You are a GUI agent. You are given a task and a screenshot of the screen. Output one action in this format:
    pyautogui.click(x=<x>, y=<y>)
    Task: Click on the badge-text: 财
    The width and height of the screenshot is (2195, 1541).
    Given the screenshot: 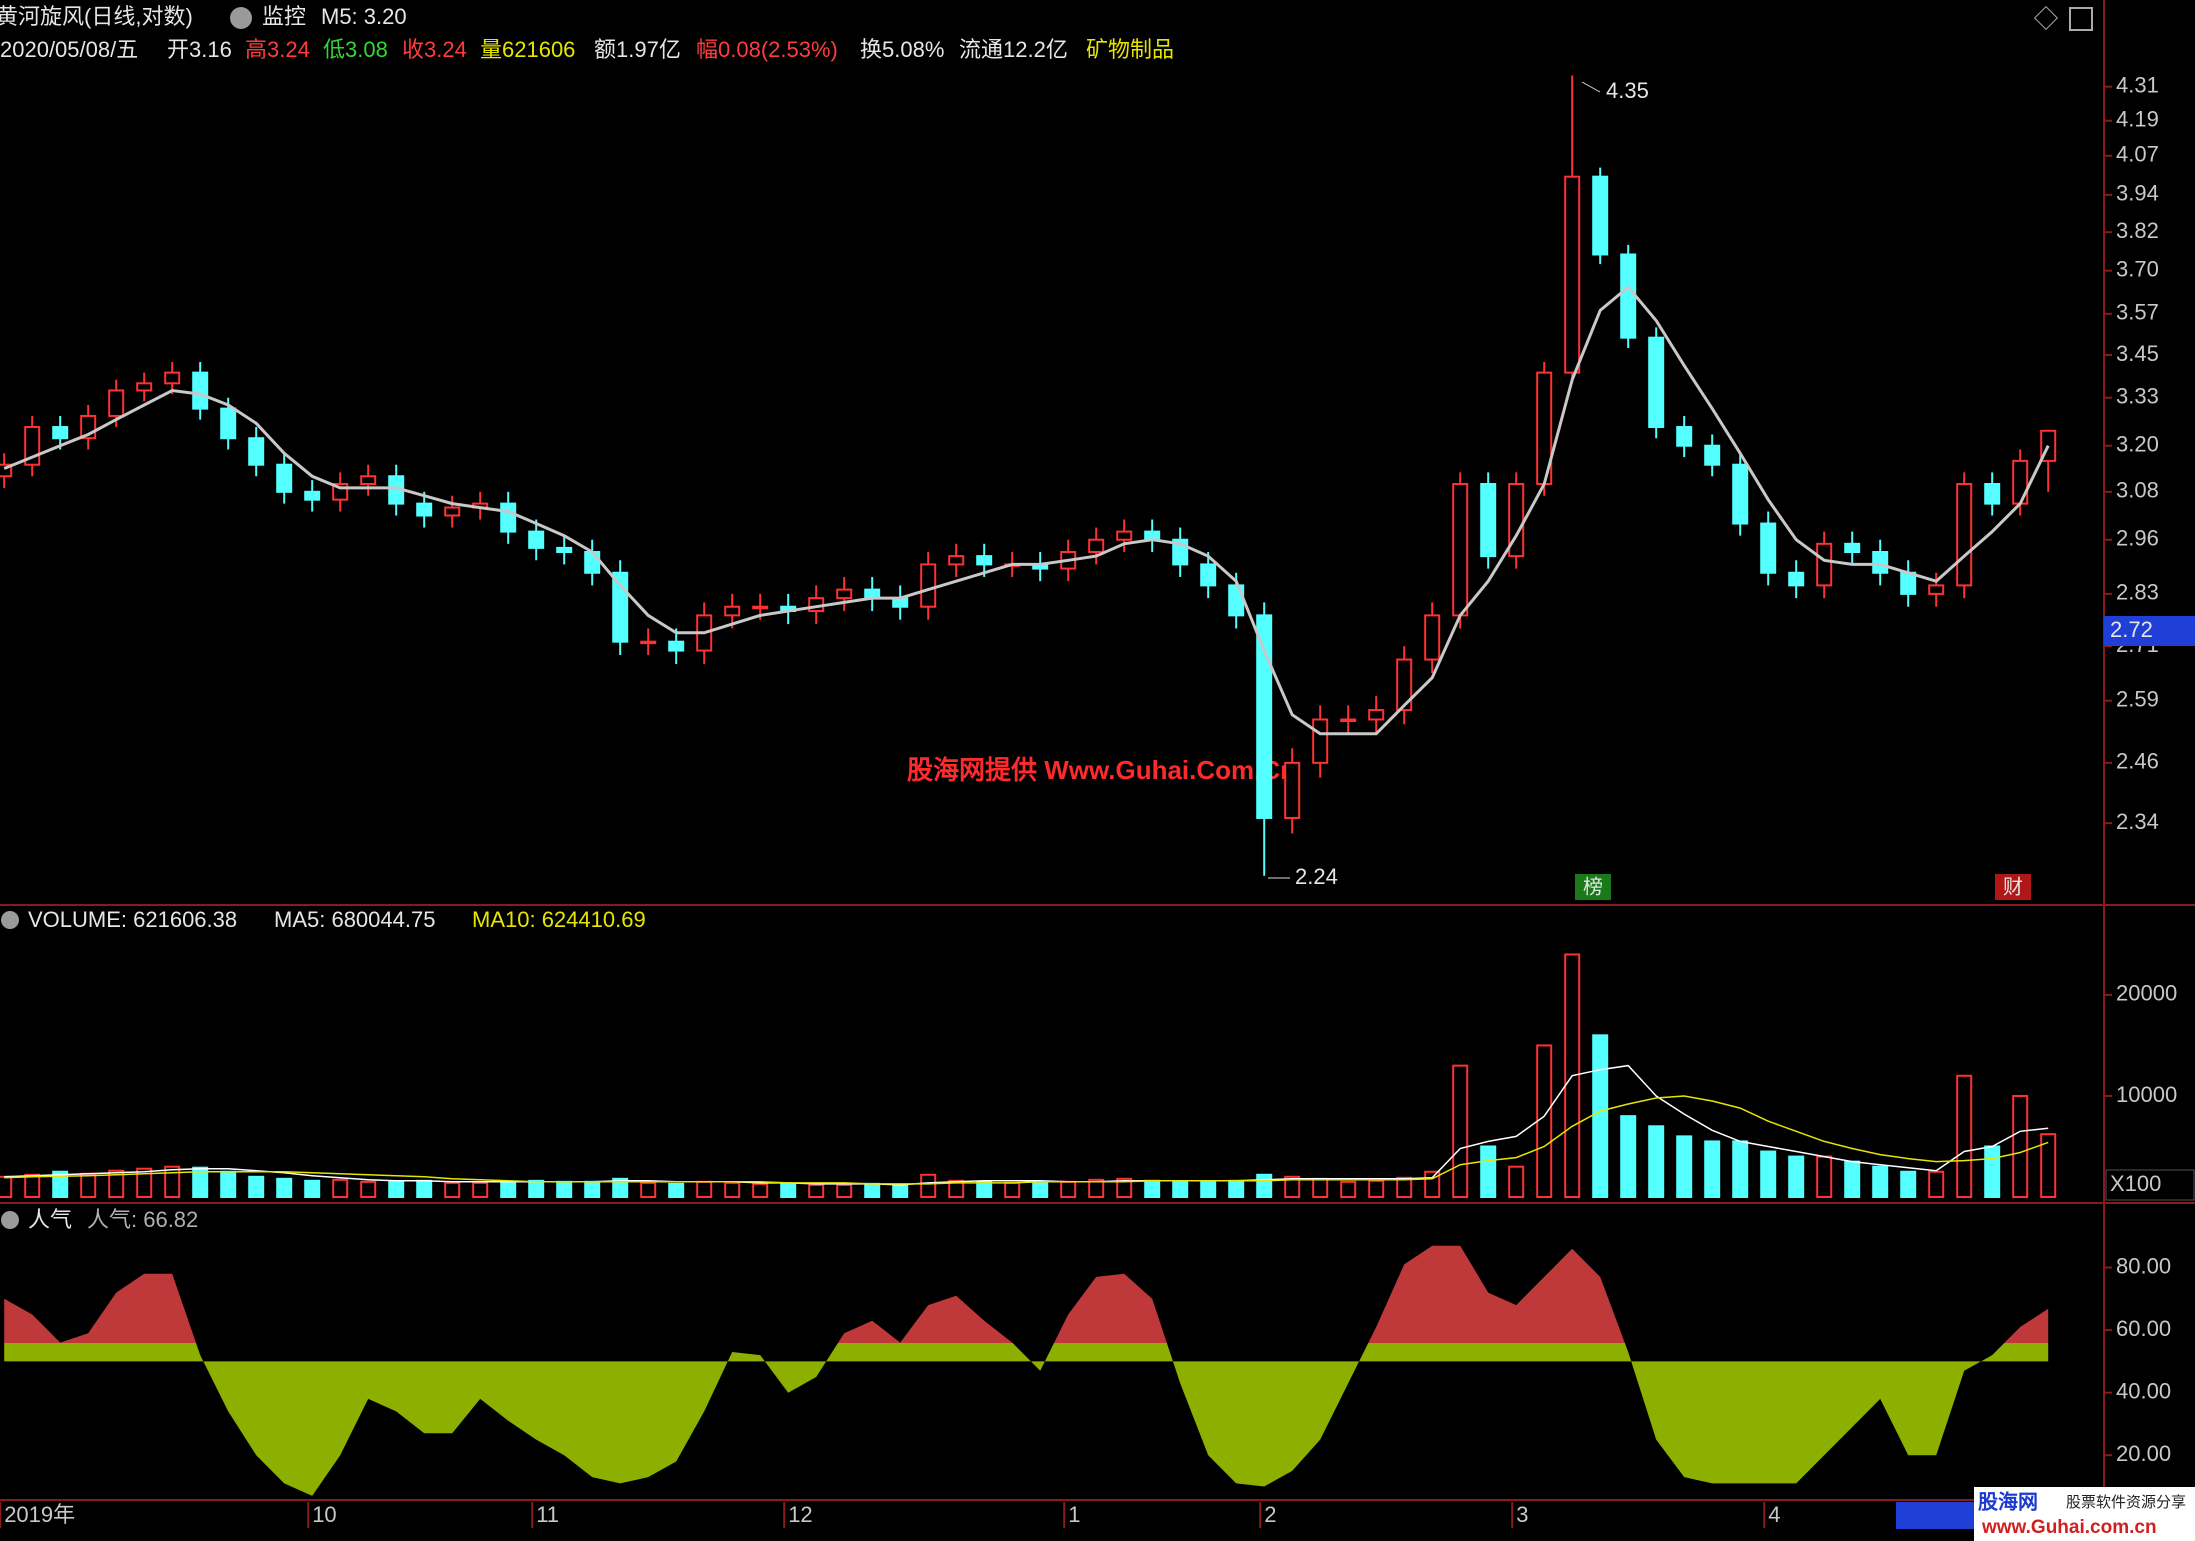 What is the action you would take?
    pyautogui.click(x=2013, y=886)
    